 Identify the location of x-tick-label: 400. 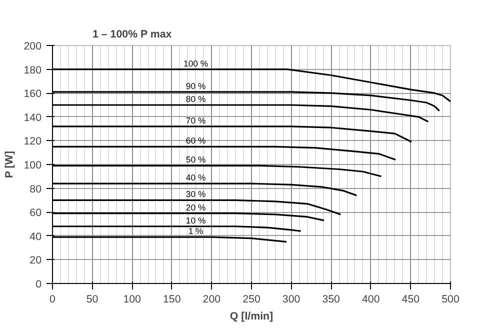
(371, 300).